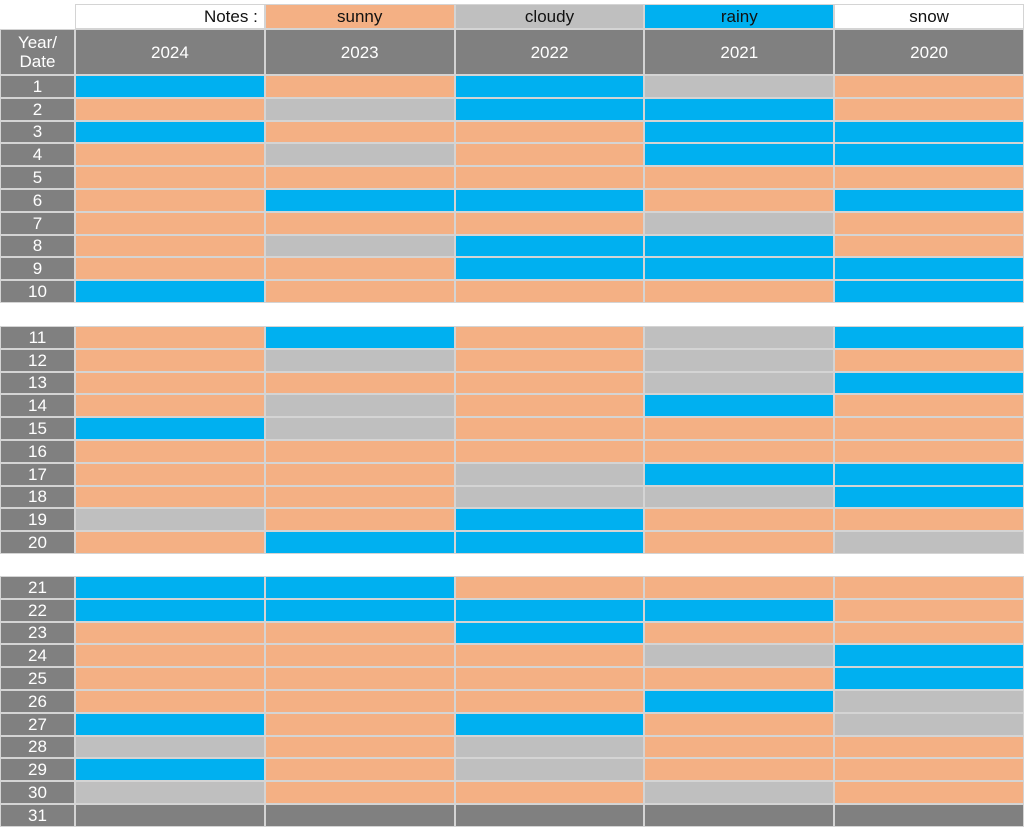  Describe the element at coordinates (37, 701) in the screenshot. I see `date-label-26: 26` at that location.